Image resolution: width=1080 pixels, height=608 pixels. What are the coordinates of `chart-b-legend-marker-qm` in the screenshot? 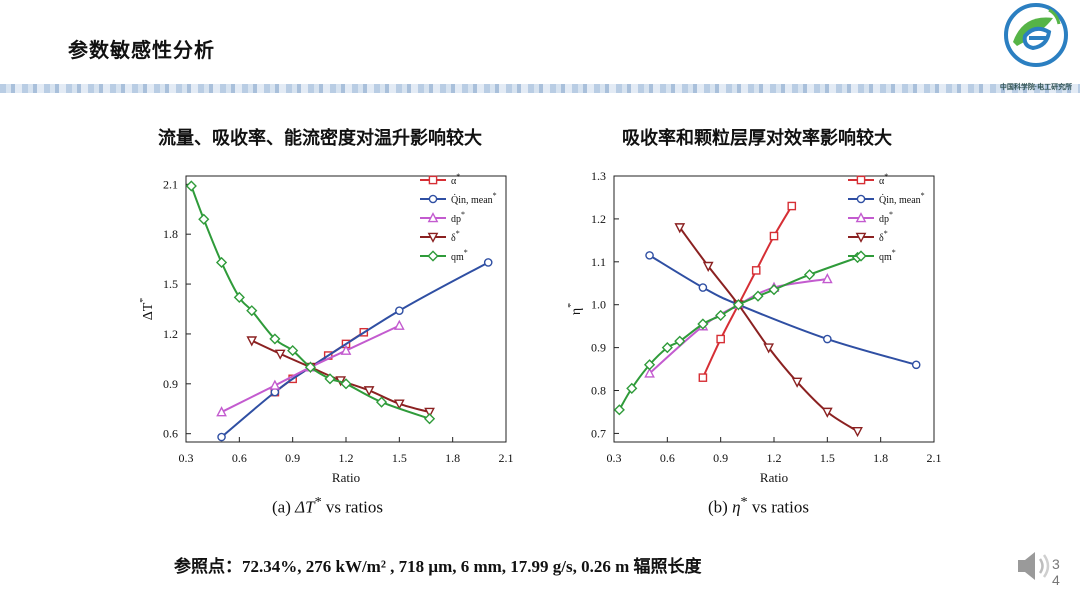 It's located at (861, 256).